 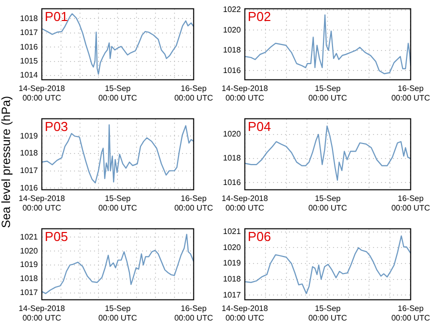 I want to click on chart-title: P06, so click(x=259, y=236).